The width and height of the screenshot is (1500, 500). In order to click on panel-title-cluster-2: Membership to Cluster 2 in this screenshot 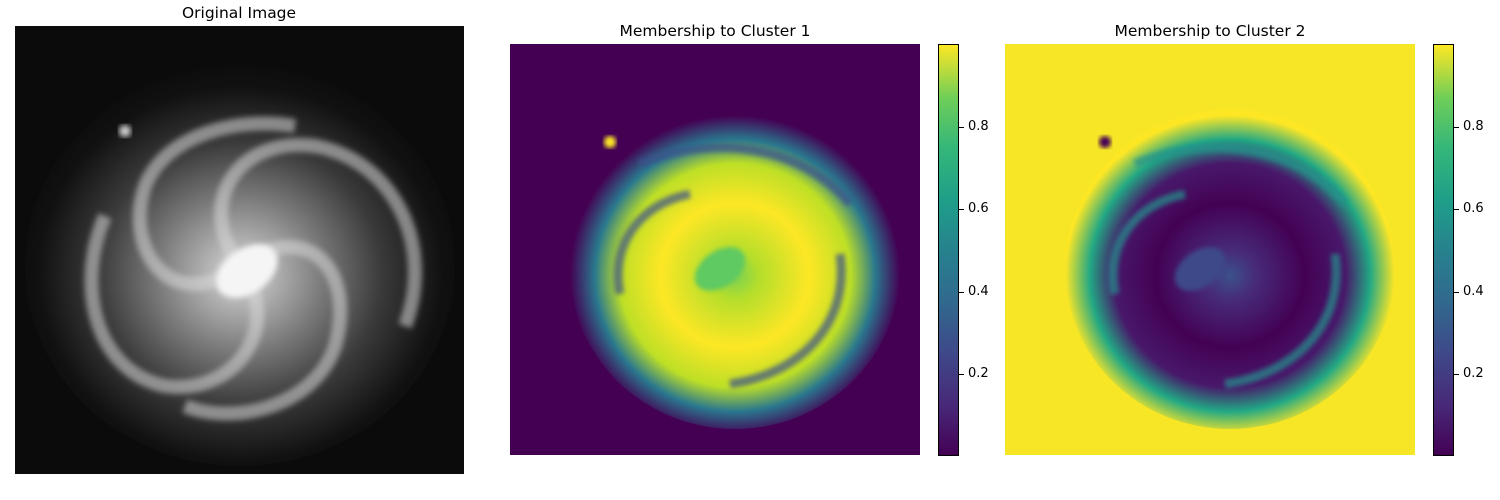, I will do `click(1210, 31)`.